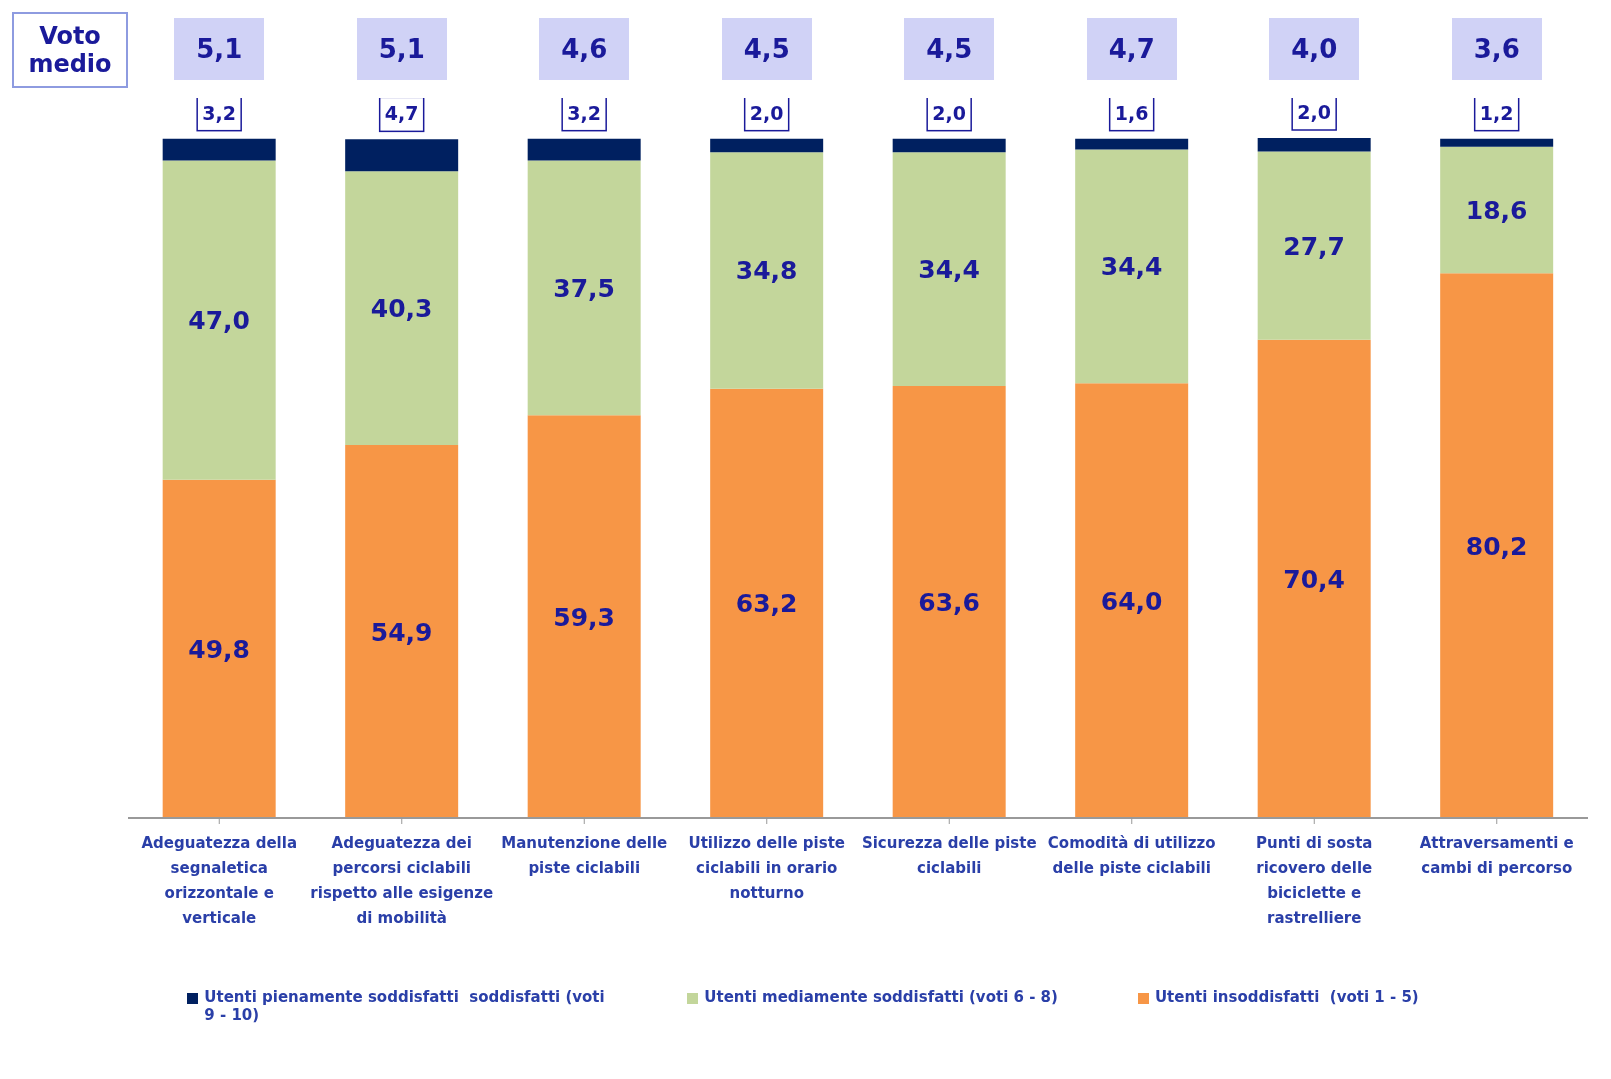 The width and height of the screenshot is (1611, 1079). I want to click on data-label: 18,6, so click(1496, 211).